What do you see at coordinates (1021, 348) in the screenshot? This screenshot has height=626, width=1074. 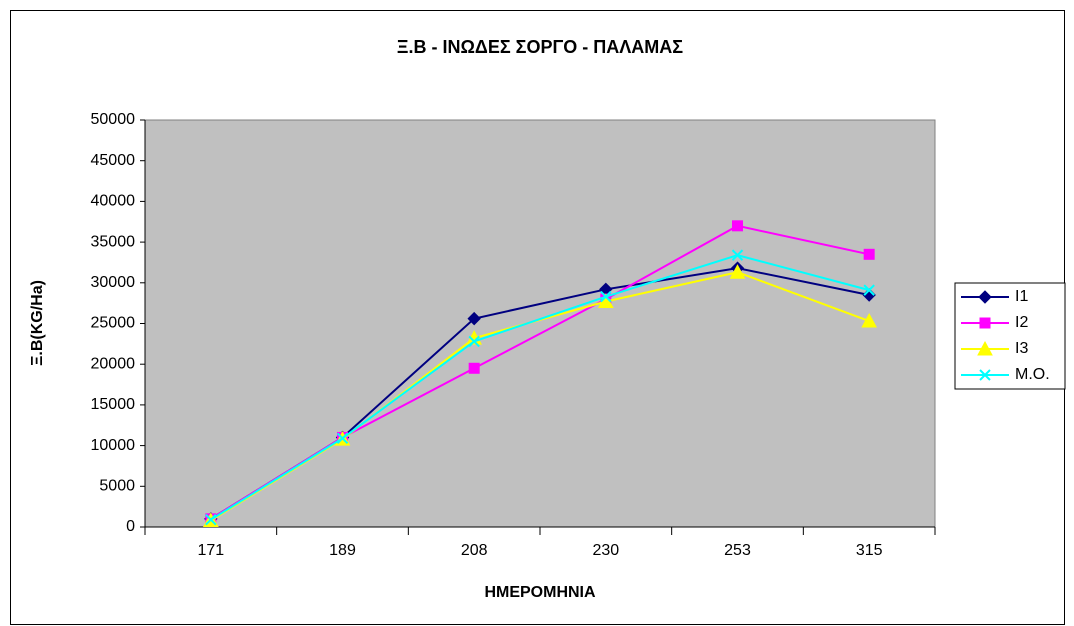 I see `legend-label: I3` at bounding box center [1021, 348].